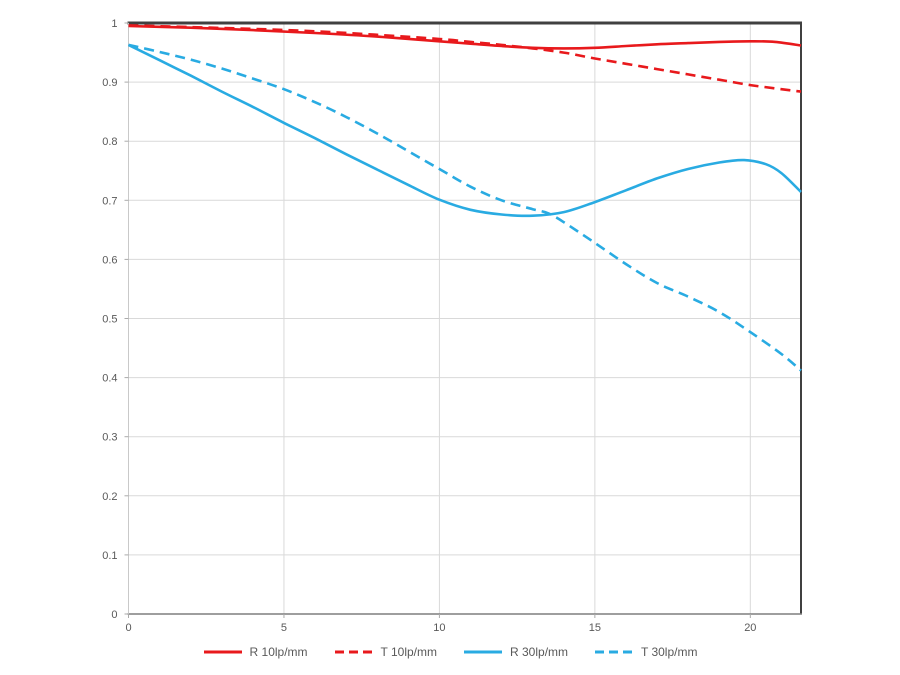  Describe the element at coordinates (109, 83) in the screenshot. I see `y-tick-label: 0.9` at that location.